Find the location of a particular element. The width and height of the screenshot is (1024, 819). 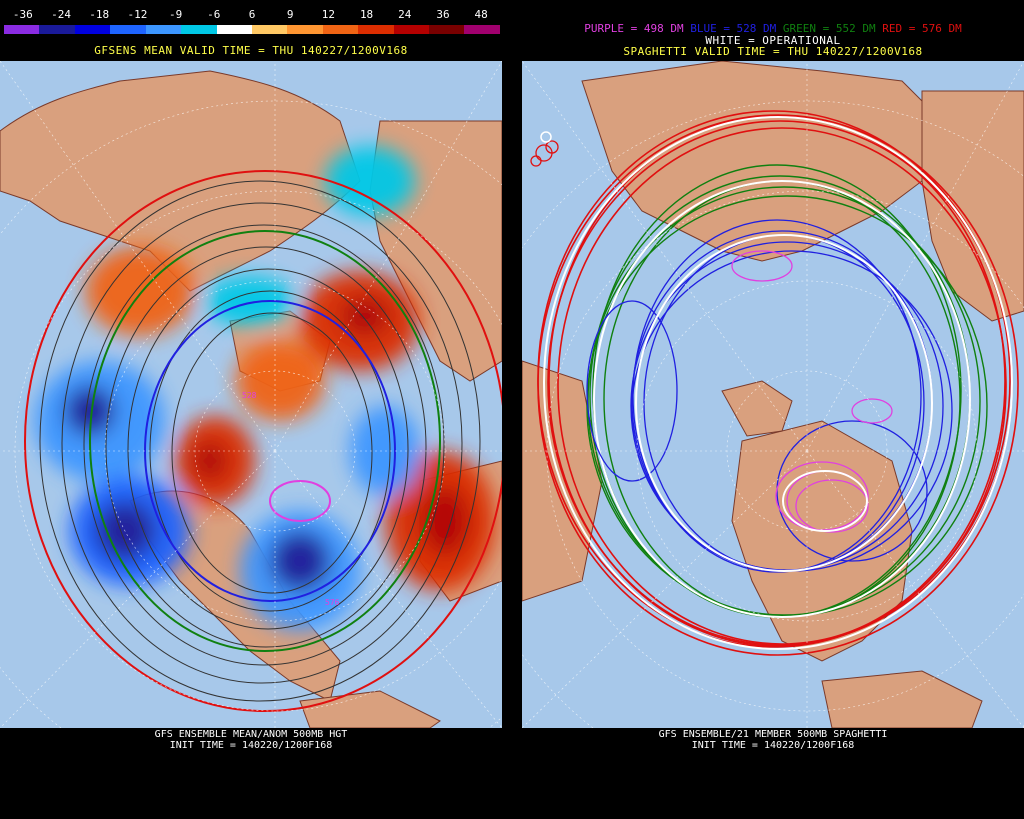

colorbar-tick: 24 is located at coordinates (405, 14).